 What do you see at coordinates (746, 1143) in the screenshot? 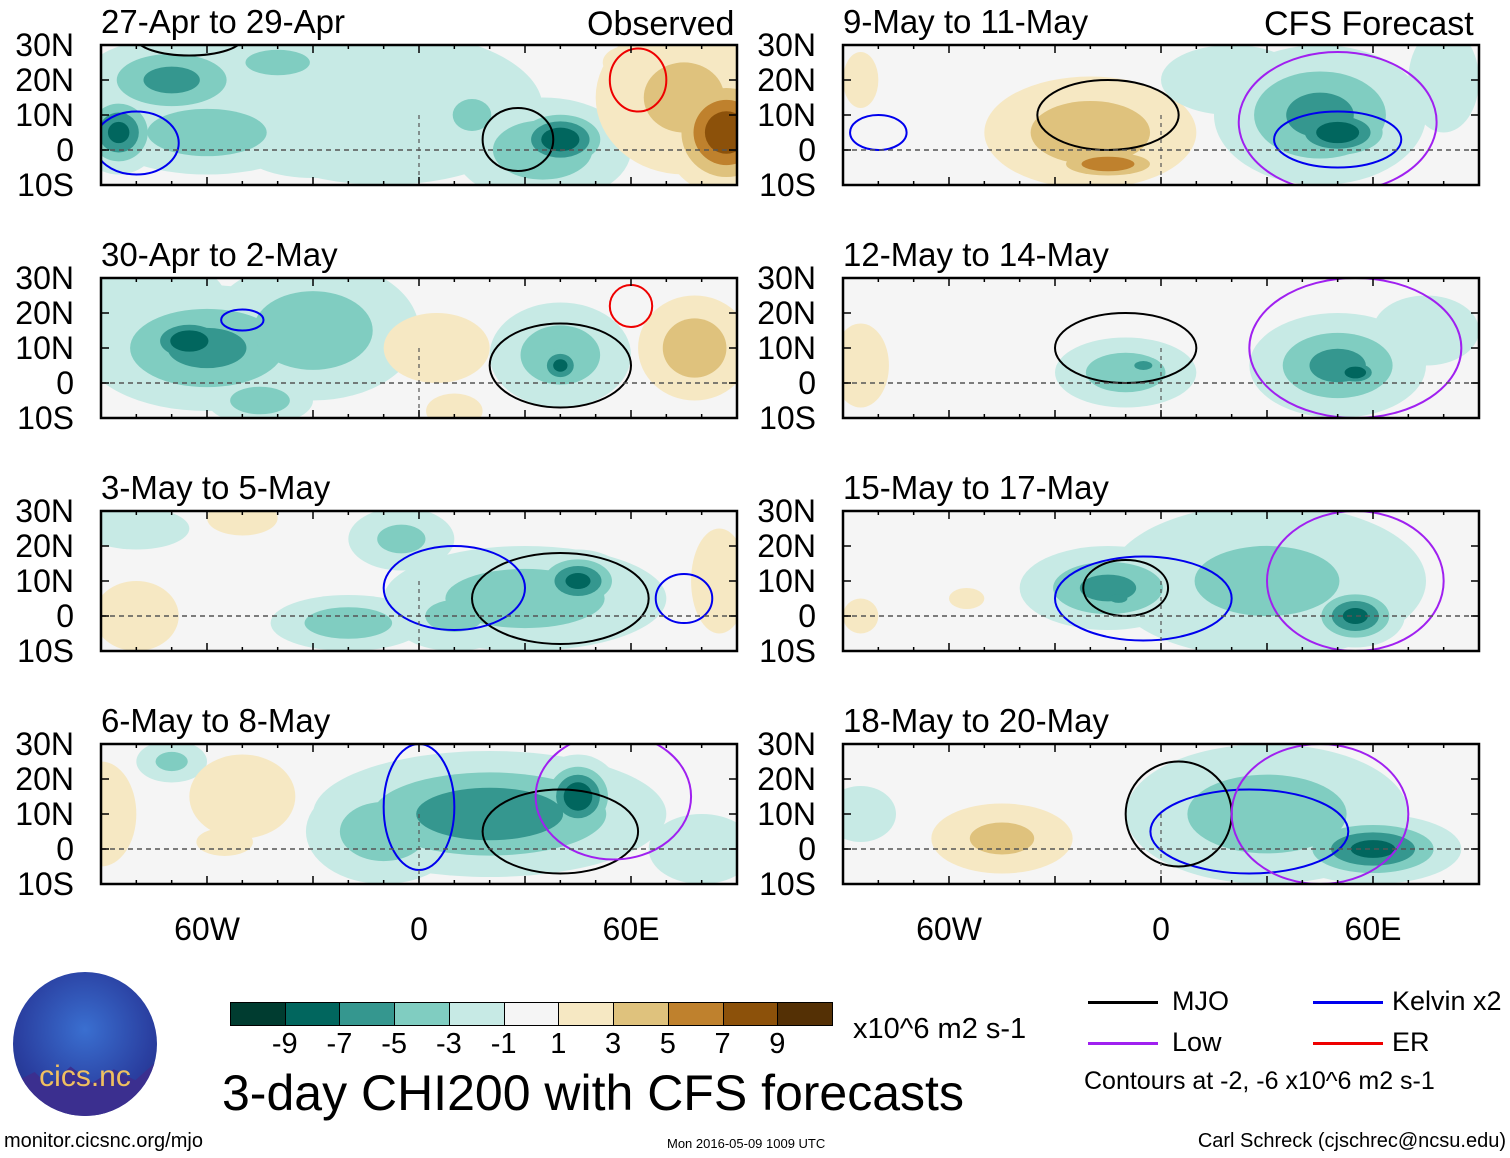
I see `footer-timestamp: Mon 2016-05-09 1009 UTC` at bounding box center [746, 1143].